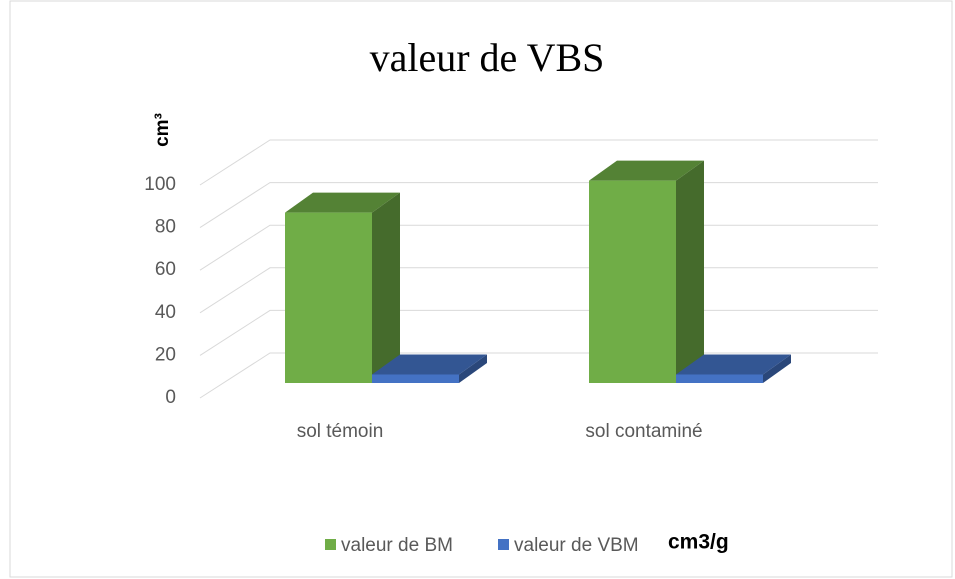  I want to click on y-tick-label: 40, so click(165, 312).